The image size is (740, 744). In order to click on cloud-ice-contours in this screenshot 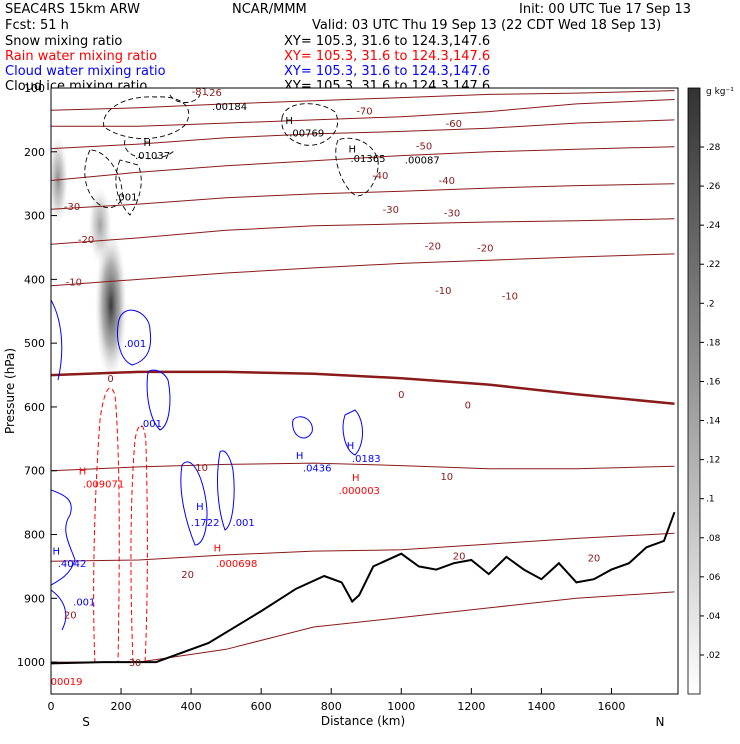, I will do `click(231, 155)`.